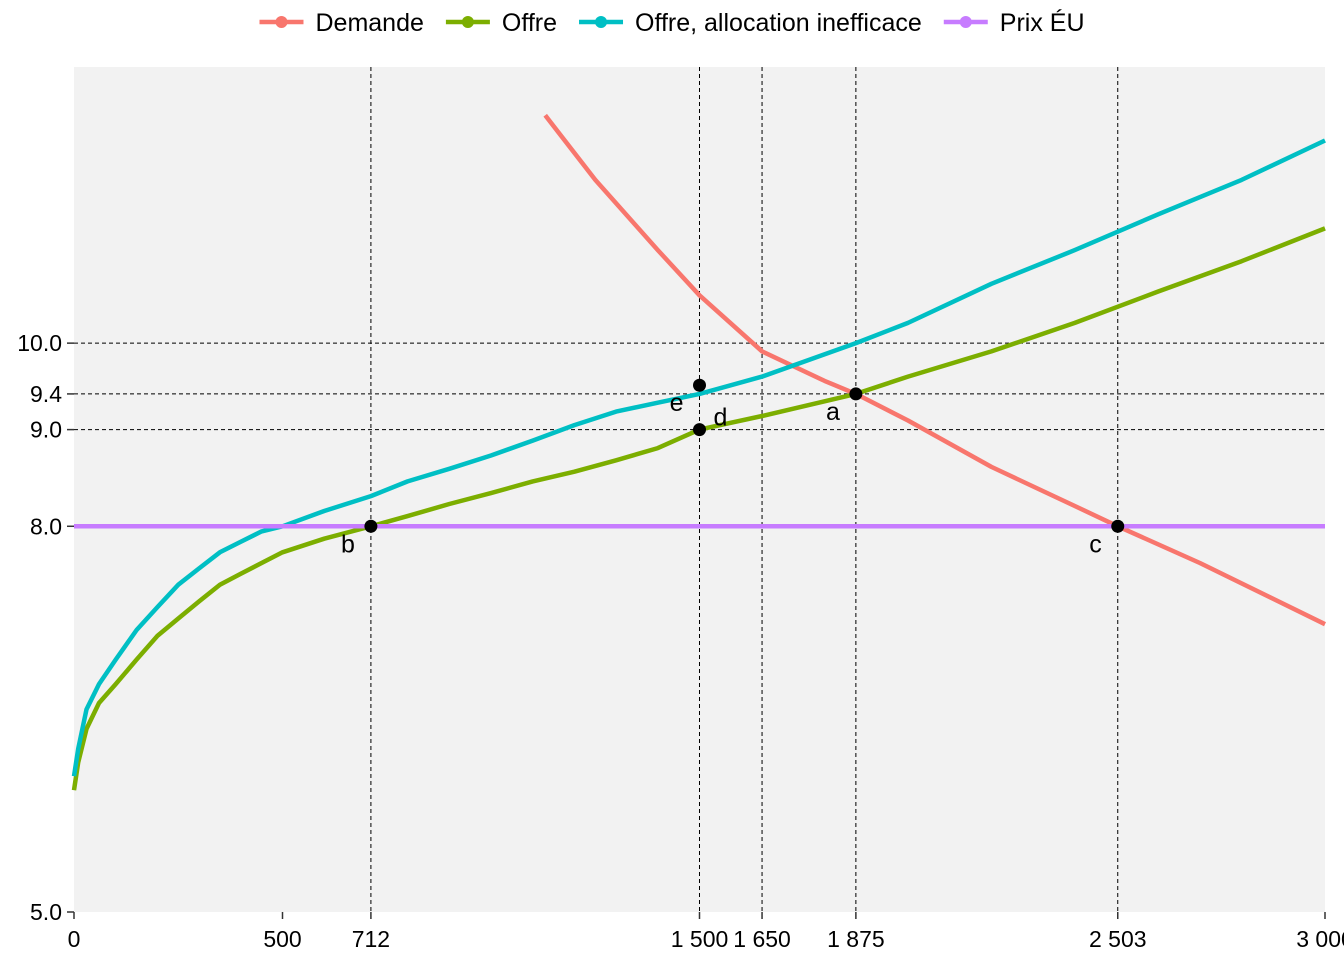 The width and height of the screenshot is (1344, 960). I want to click on legend-item-offre-allocation-inefficace: Offre, allocation inefficace, so click(750, 23).